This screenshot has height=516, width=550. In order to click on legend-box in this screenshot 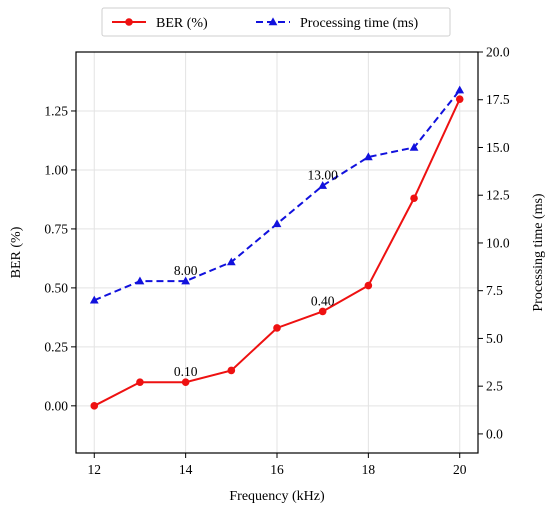, I will do `click(276, 22)`.